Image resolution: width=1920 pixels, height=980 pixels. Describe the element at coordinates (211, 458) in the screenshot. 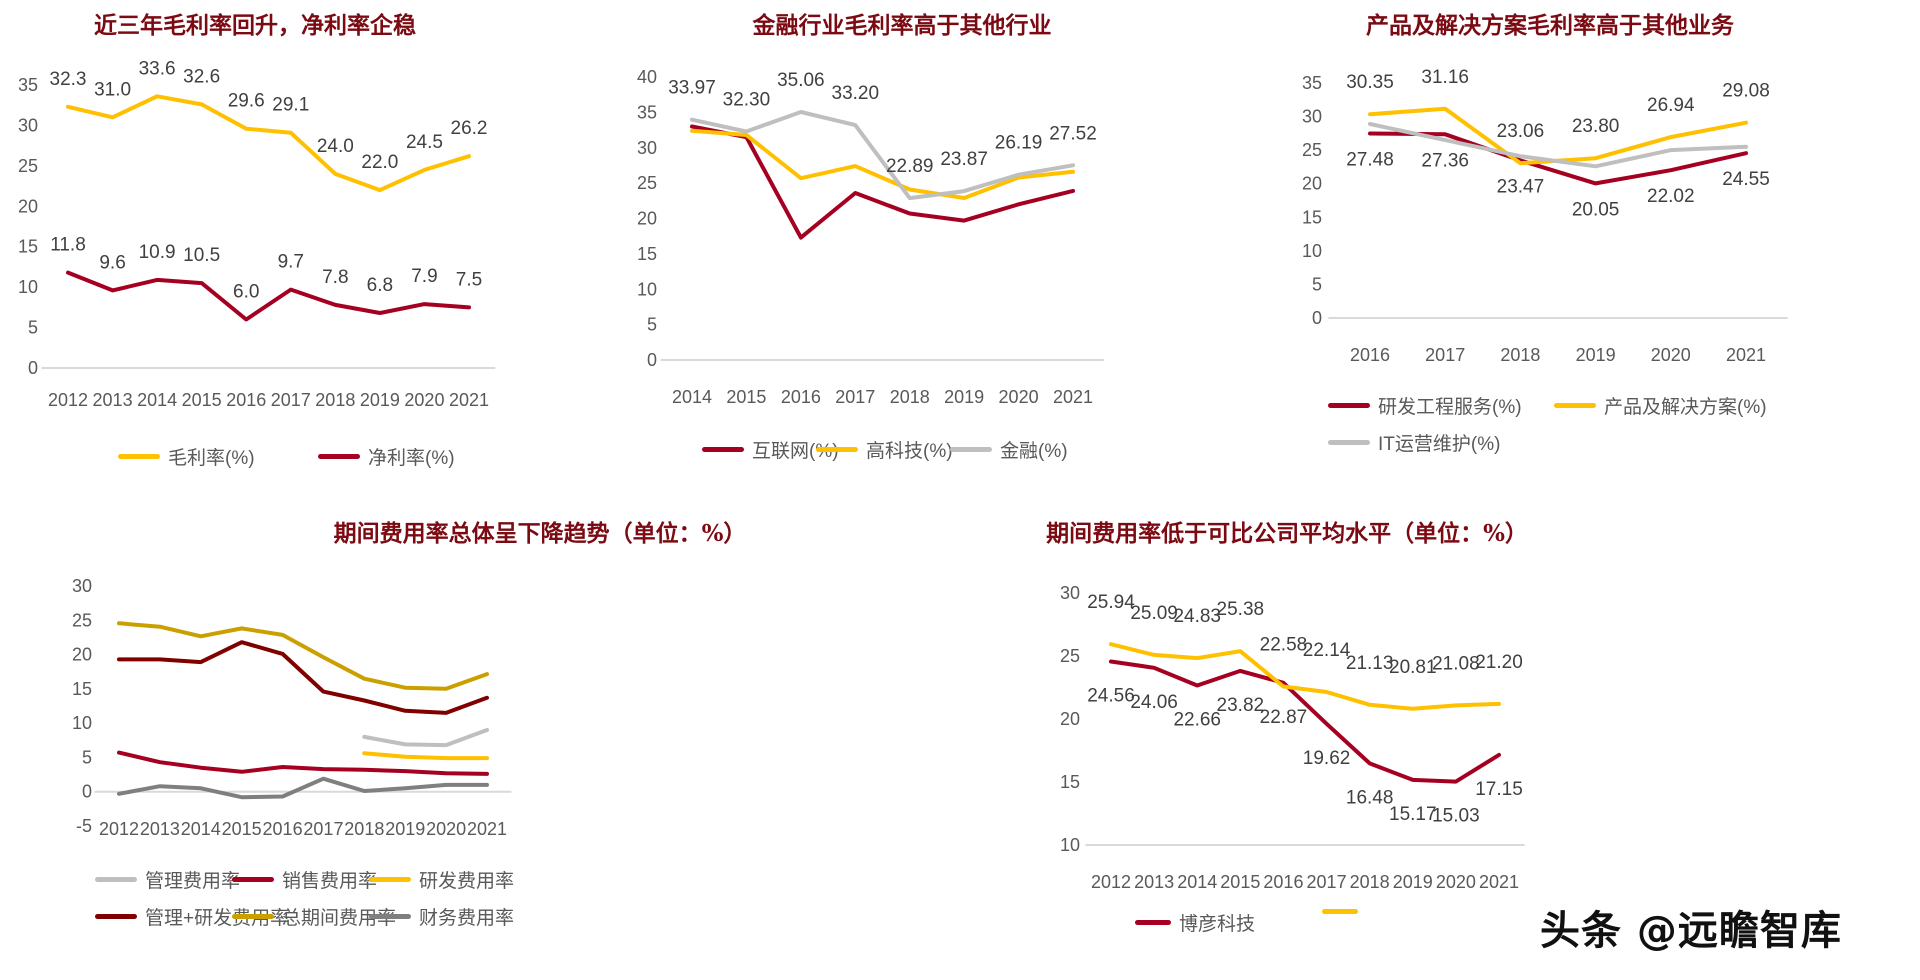

I see `legend-label: 毛利率(%)` at that location.